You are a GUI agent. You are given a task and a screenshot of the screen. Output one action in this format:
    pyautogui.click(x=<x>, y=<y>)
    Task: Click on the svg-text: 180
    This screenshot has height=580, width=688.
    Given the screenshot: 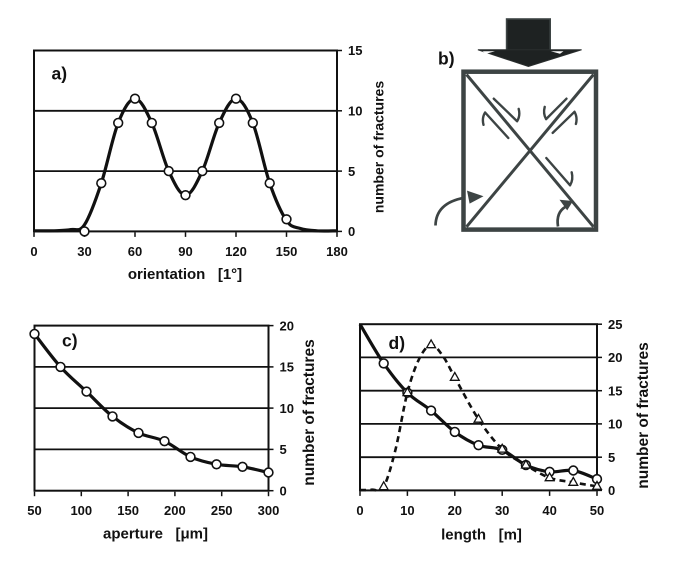 What is the action you would take?
    pyautogui.click(x=337, y=251)
    